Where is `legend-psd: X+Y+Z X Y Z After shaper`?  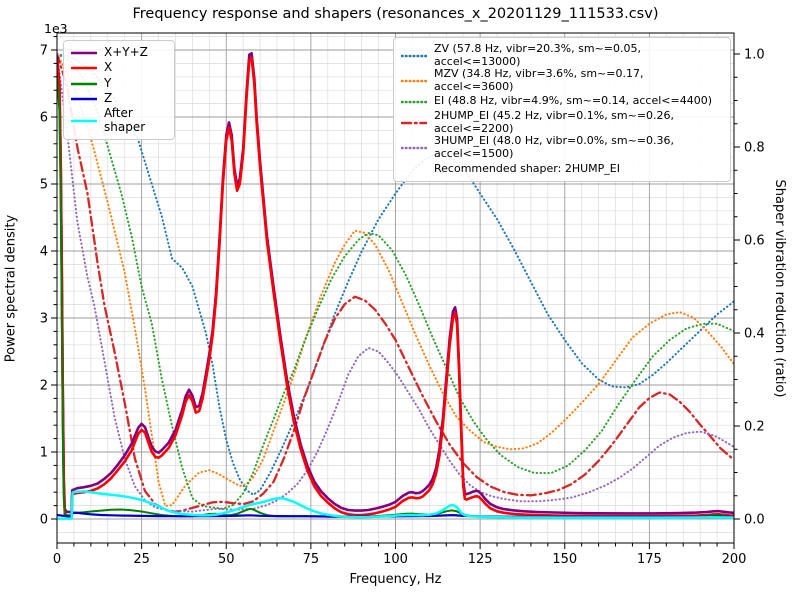 legend-psd: X+Y+Z X Y Z After shaper is located at coordinates (119, 90).